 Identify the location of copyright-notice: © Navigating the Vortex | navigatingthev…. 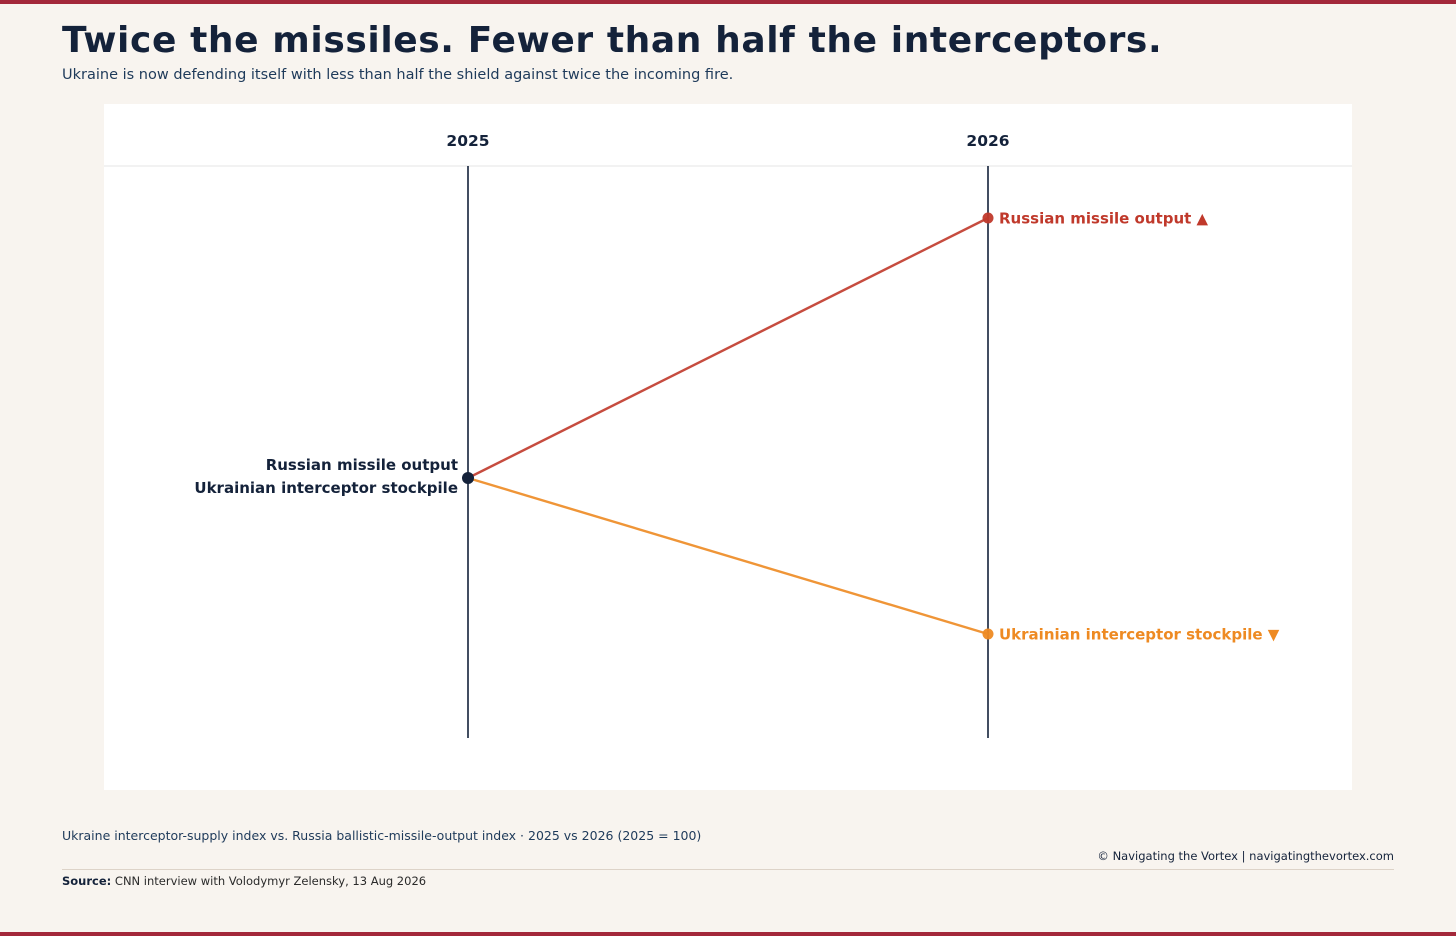
(1245, 856).